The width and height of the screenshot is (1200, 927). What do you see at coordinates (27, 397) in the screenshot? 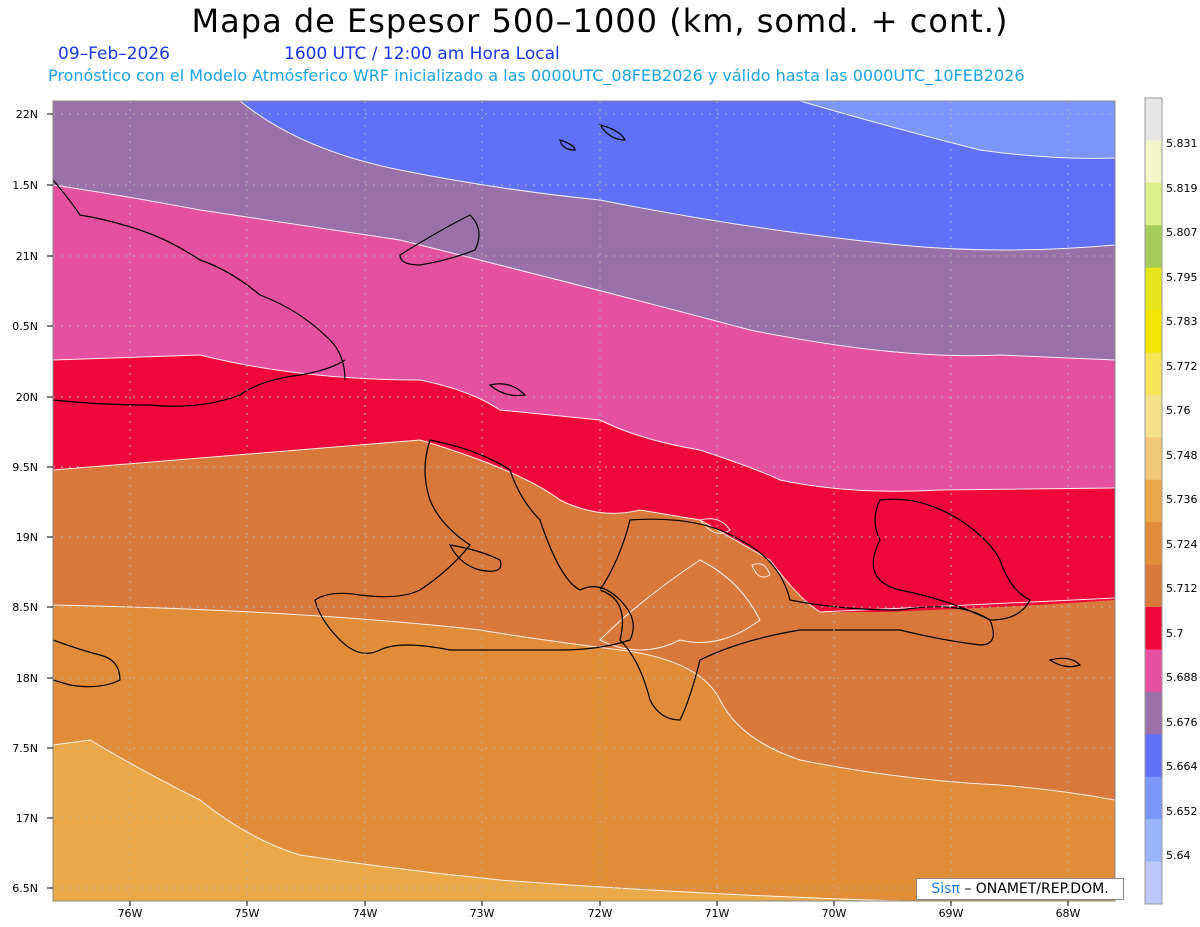
I see `lat-label: 20N` at bounding box center [27, 397].